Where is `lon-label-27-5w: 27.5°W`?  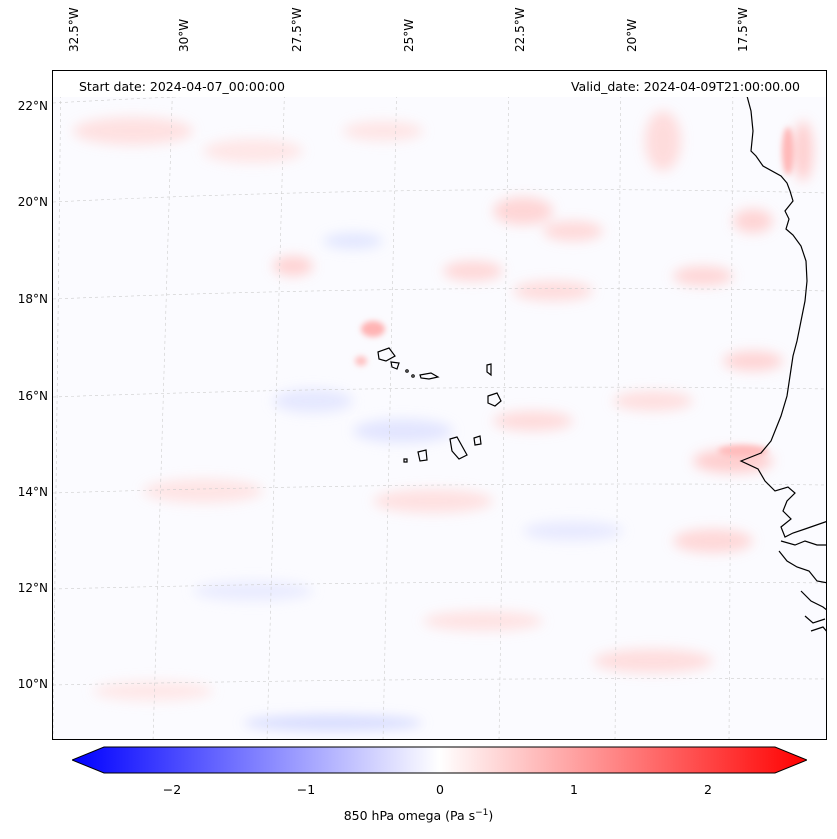 lon-label-27-5w: 27.5°W is located at coordinates (297, 29).